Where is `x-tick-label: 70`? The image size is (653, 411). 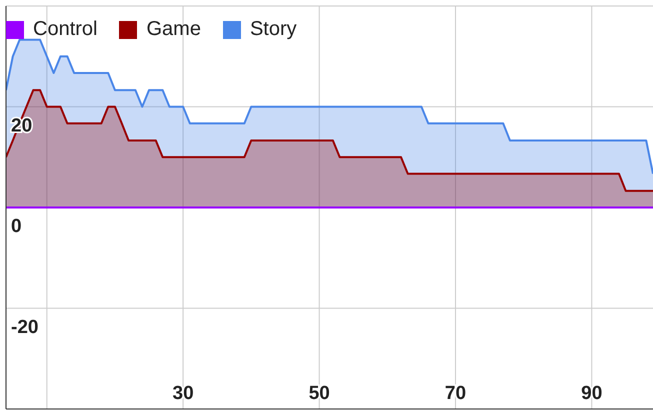 x-tick-label: 70 is located at coordinates (455, 393).